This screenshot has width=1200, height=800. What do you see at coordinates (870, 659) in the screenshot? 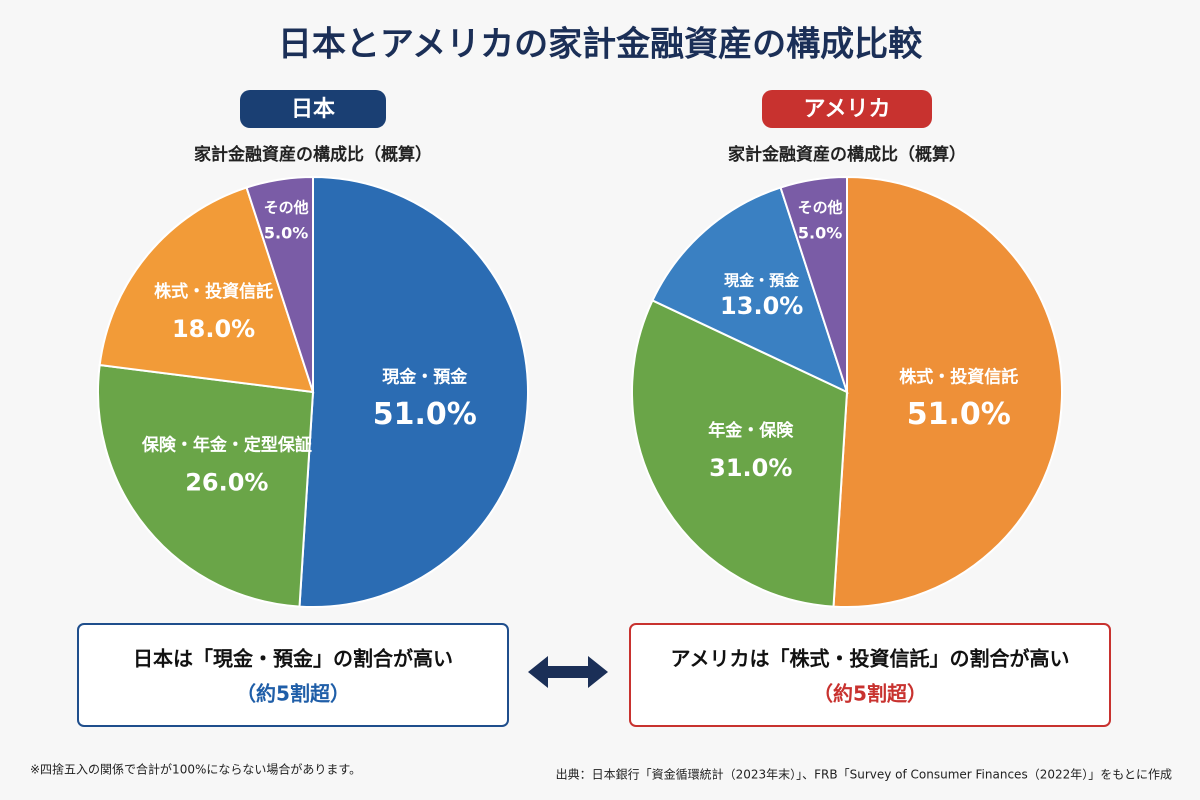
I see `callout-text: アメリカは「株式・投資信託」の割合が高い` at bounding box center [870, 659].